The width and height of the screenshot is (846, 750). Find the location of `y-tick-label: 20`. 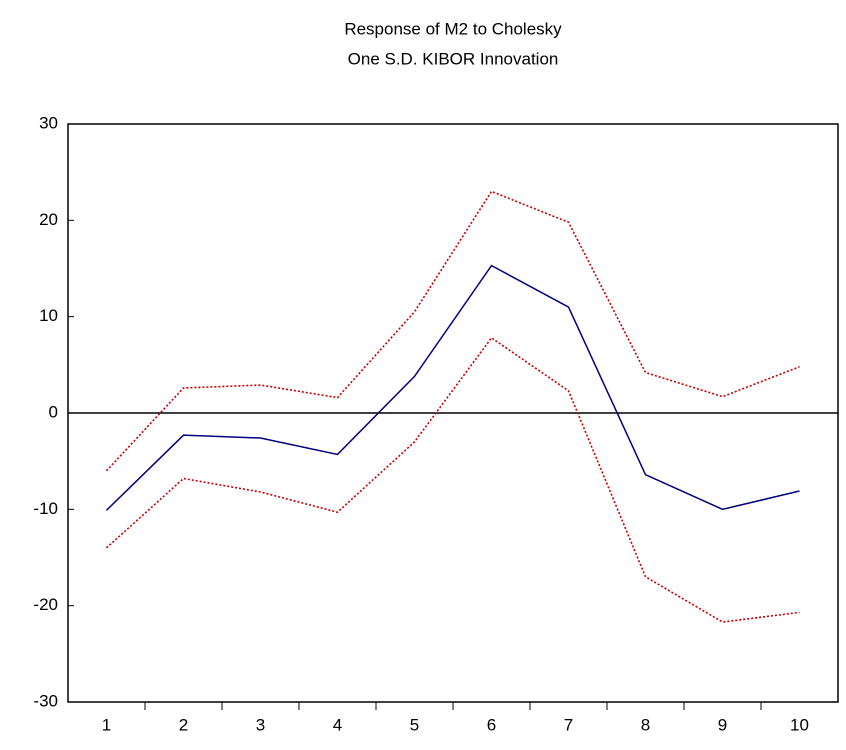

y-tick-label: 20 is located at coordinates (48, 219).